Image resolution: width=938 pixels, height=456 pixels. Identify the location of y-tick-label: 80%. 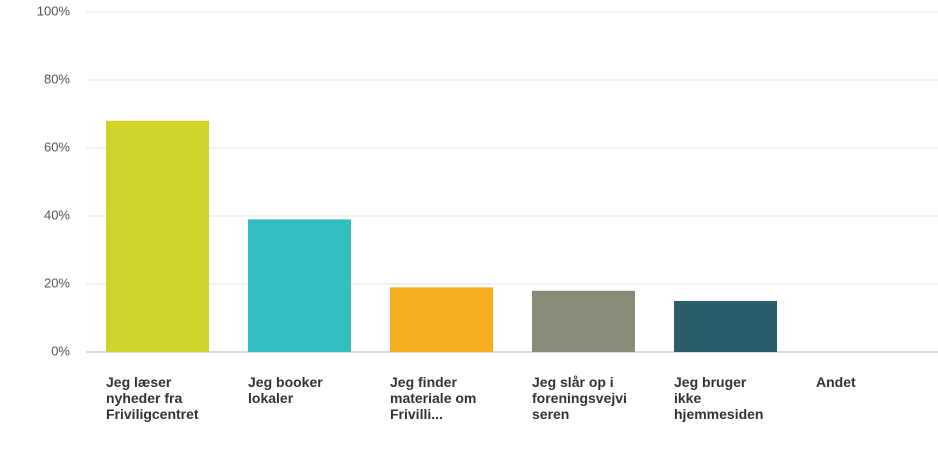
(57, 78).